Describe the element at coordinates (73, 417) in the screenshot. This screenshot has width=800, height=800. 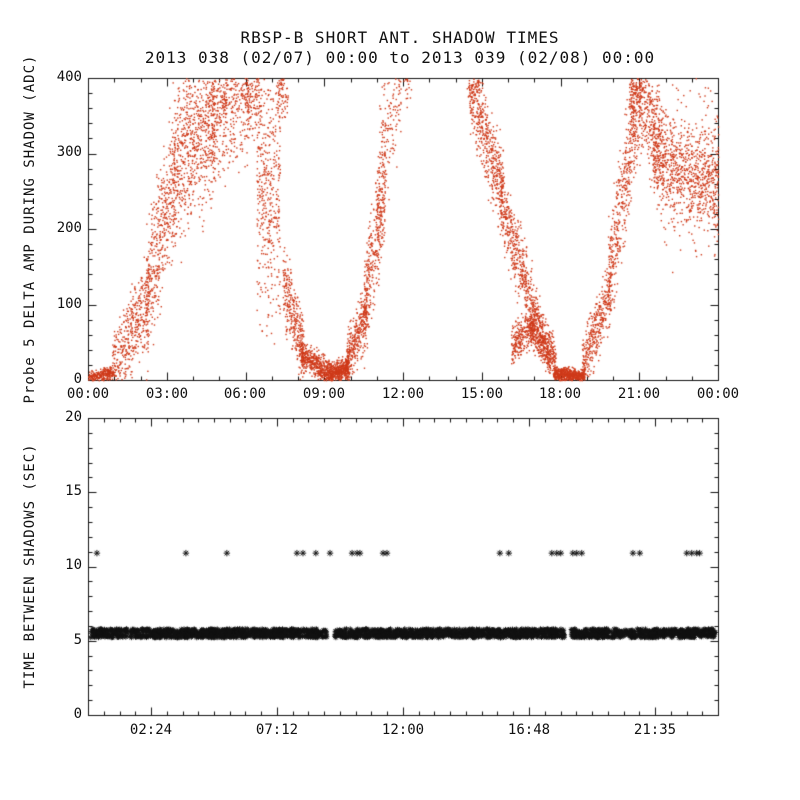
I see `bottom-ytick-label: 20` at that location.